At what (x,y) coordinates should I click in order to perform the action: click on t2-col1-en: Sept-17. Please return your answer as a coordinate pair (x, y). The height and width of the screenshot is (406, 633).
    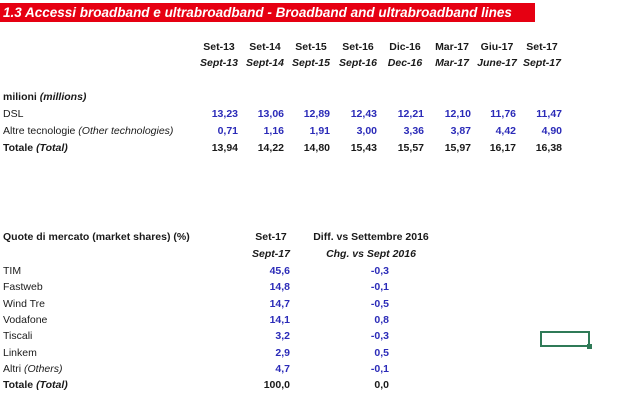
    Looking at the image, I should click on (271, 254).